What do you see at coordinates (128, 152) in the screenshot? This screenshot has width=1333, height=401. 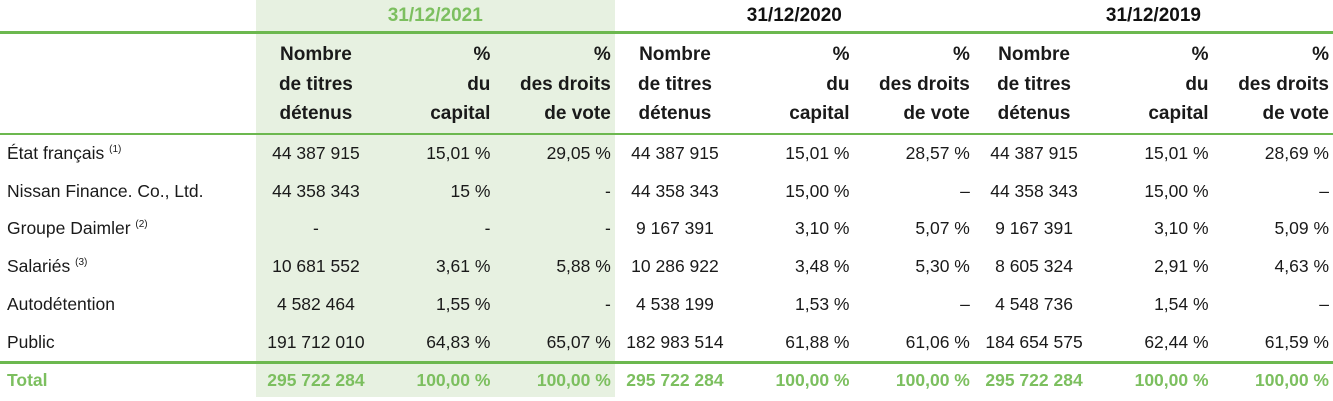 I see `row-label: État français (1)` at bounding box center [128, 152].